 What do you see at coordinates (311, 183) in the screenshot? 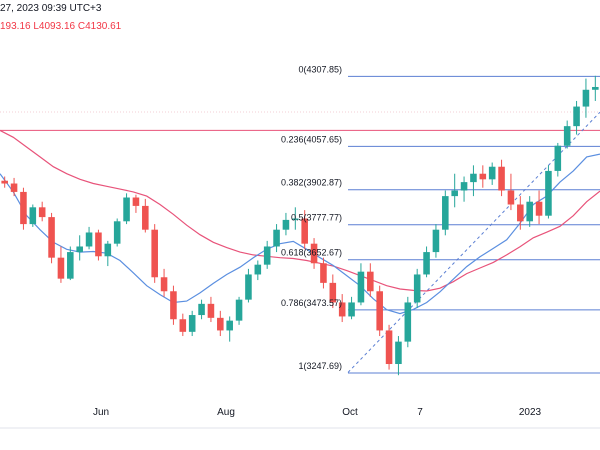
I see `fib-label-2: 0.382(3902.87)` at bounding box center [311, 183].